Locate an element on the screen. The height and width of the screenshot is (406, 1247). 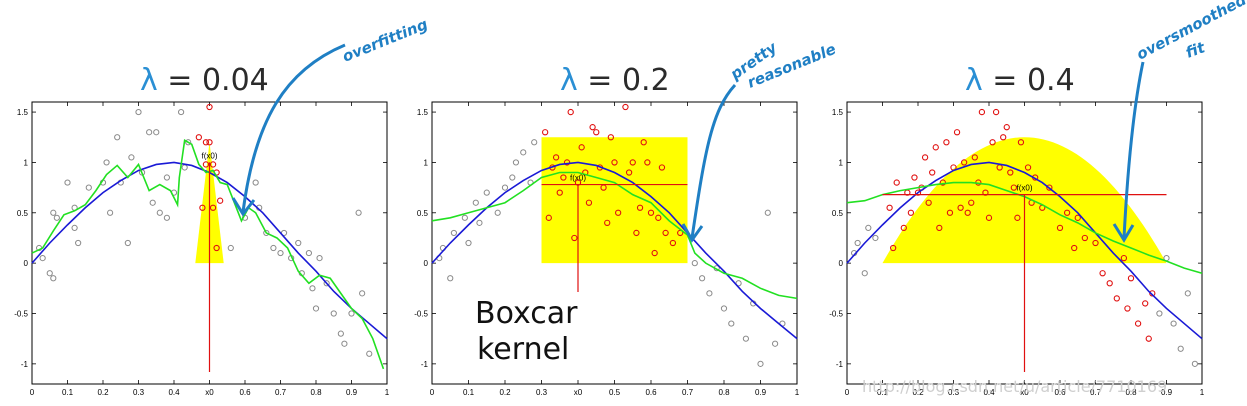
kernel-fit-line is located at coordinates (614, 235).